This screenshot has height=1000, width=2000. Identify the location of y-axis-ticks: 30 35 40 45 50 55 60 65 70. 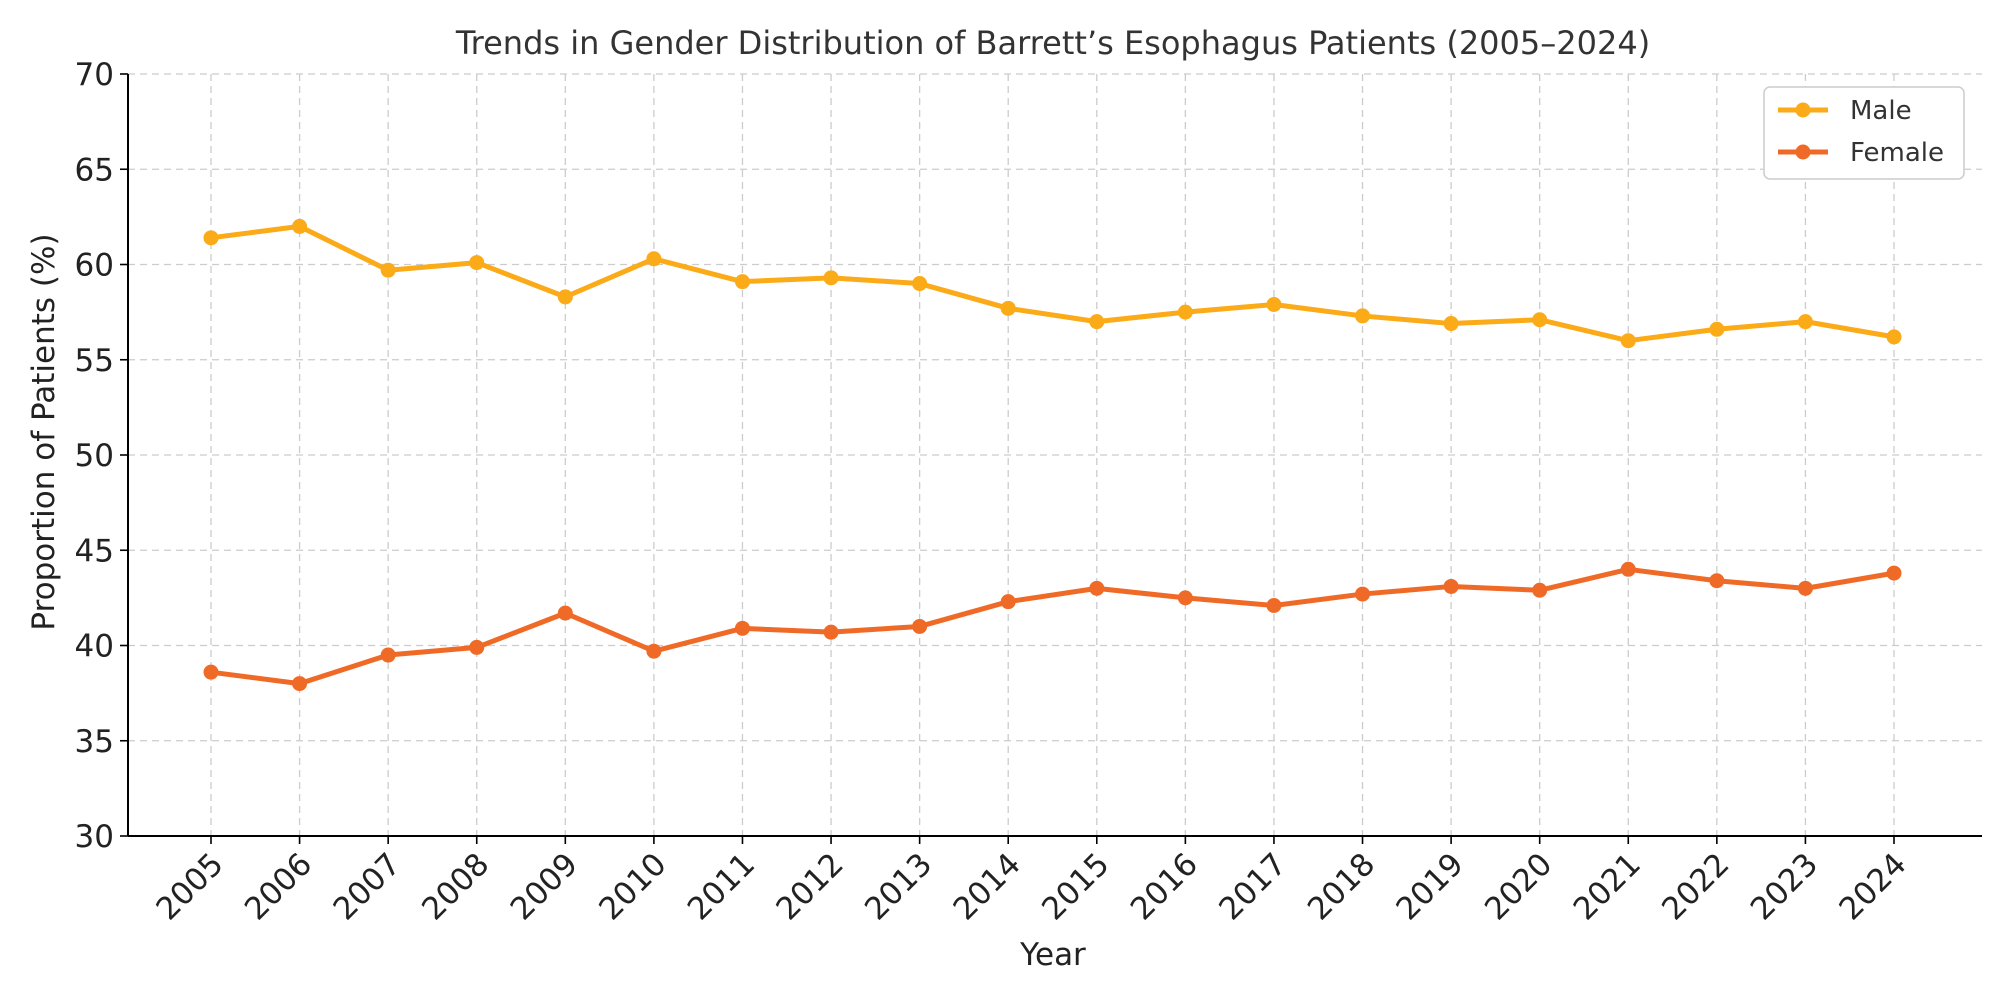
(101, 456).